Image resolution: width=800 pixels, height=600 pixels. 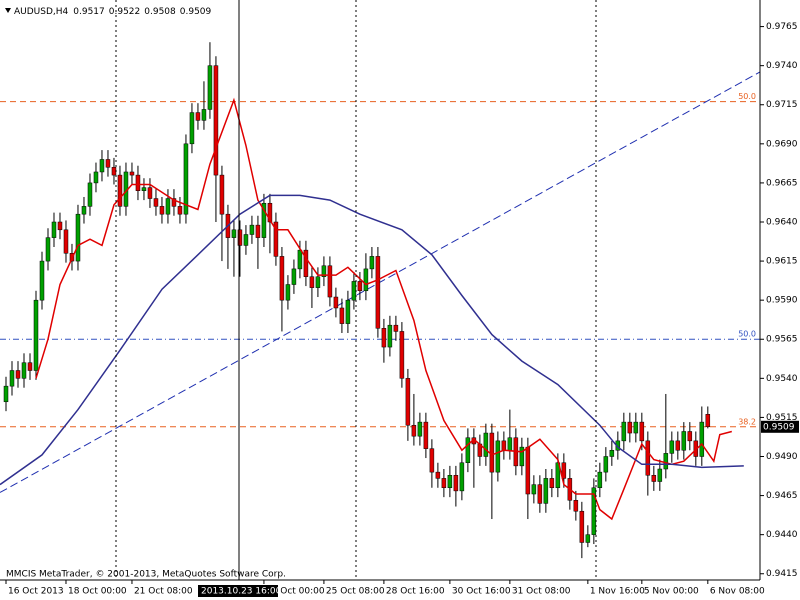 I want to click on header-open: 0.9517, so click(x=89, y=12).